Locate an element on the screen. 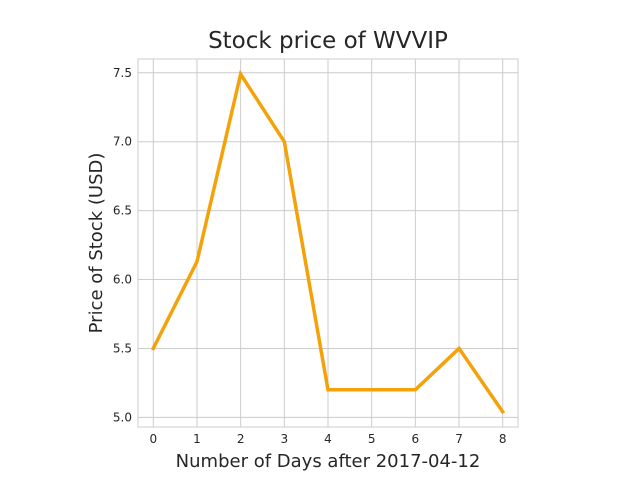 This screenshot has height=480, width=640. x-tick-label: 0 is located at coordinates (153, 439).